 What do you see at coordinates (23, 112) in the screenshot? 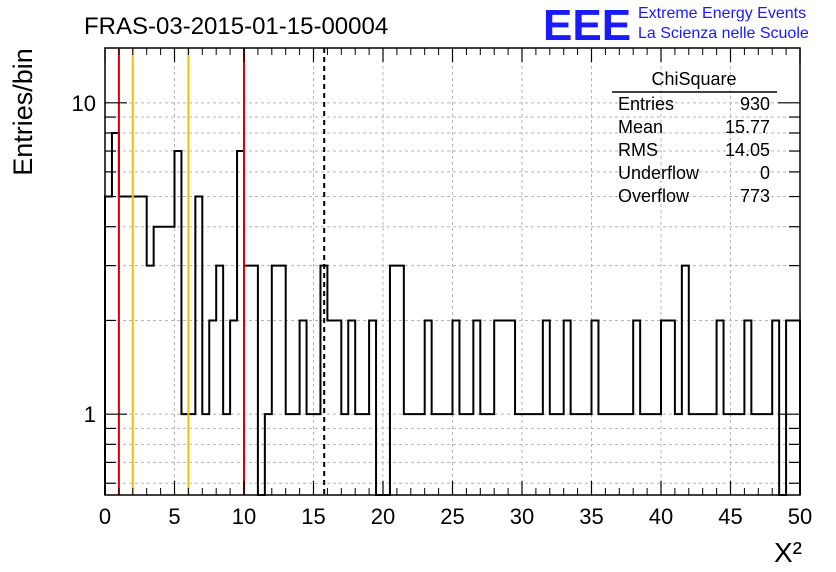
I see `y-axis-label: Entries/bin` at bounding box center [23, 112].